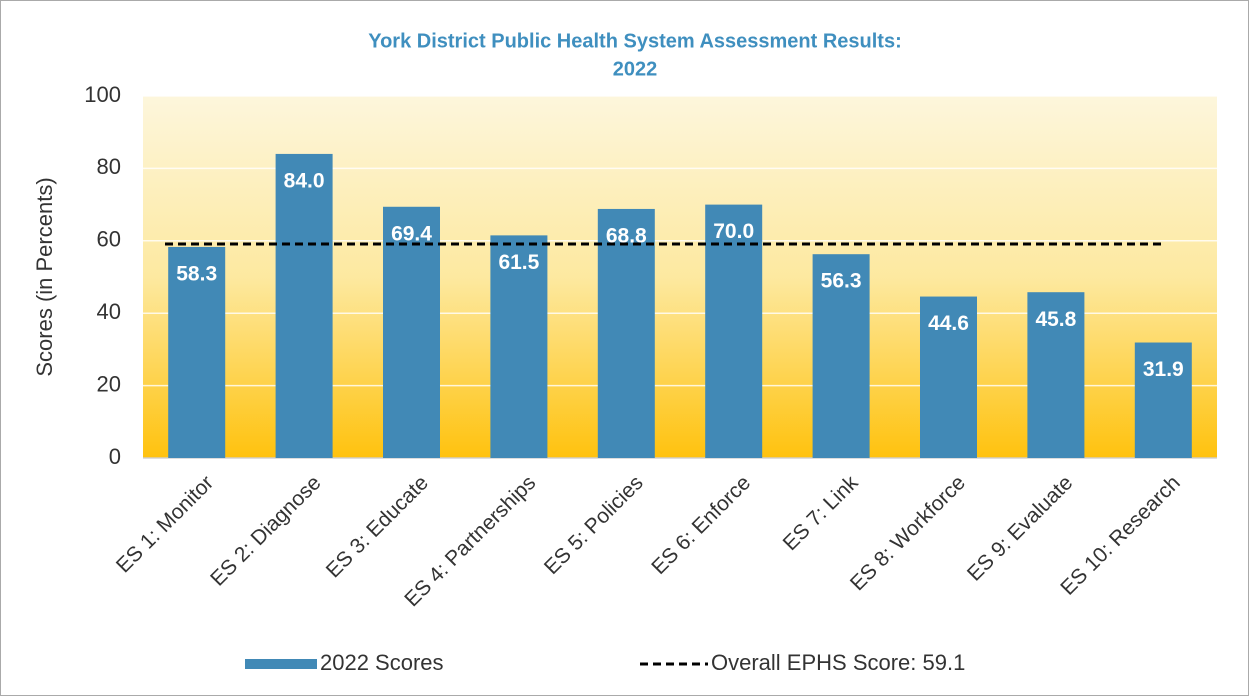 This screenshot has height=696, width=1249. I want to click on y-tick-label: 60, so click(109, 239).